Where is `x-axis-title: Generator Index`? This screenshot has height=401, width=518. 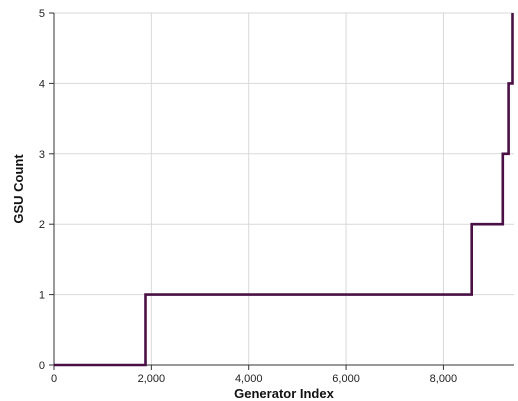
x-axis-title: Generator Index is located at coordinates (284, 393).